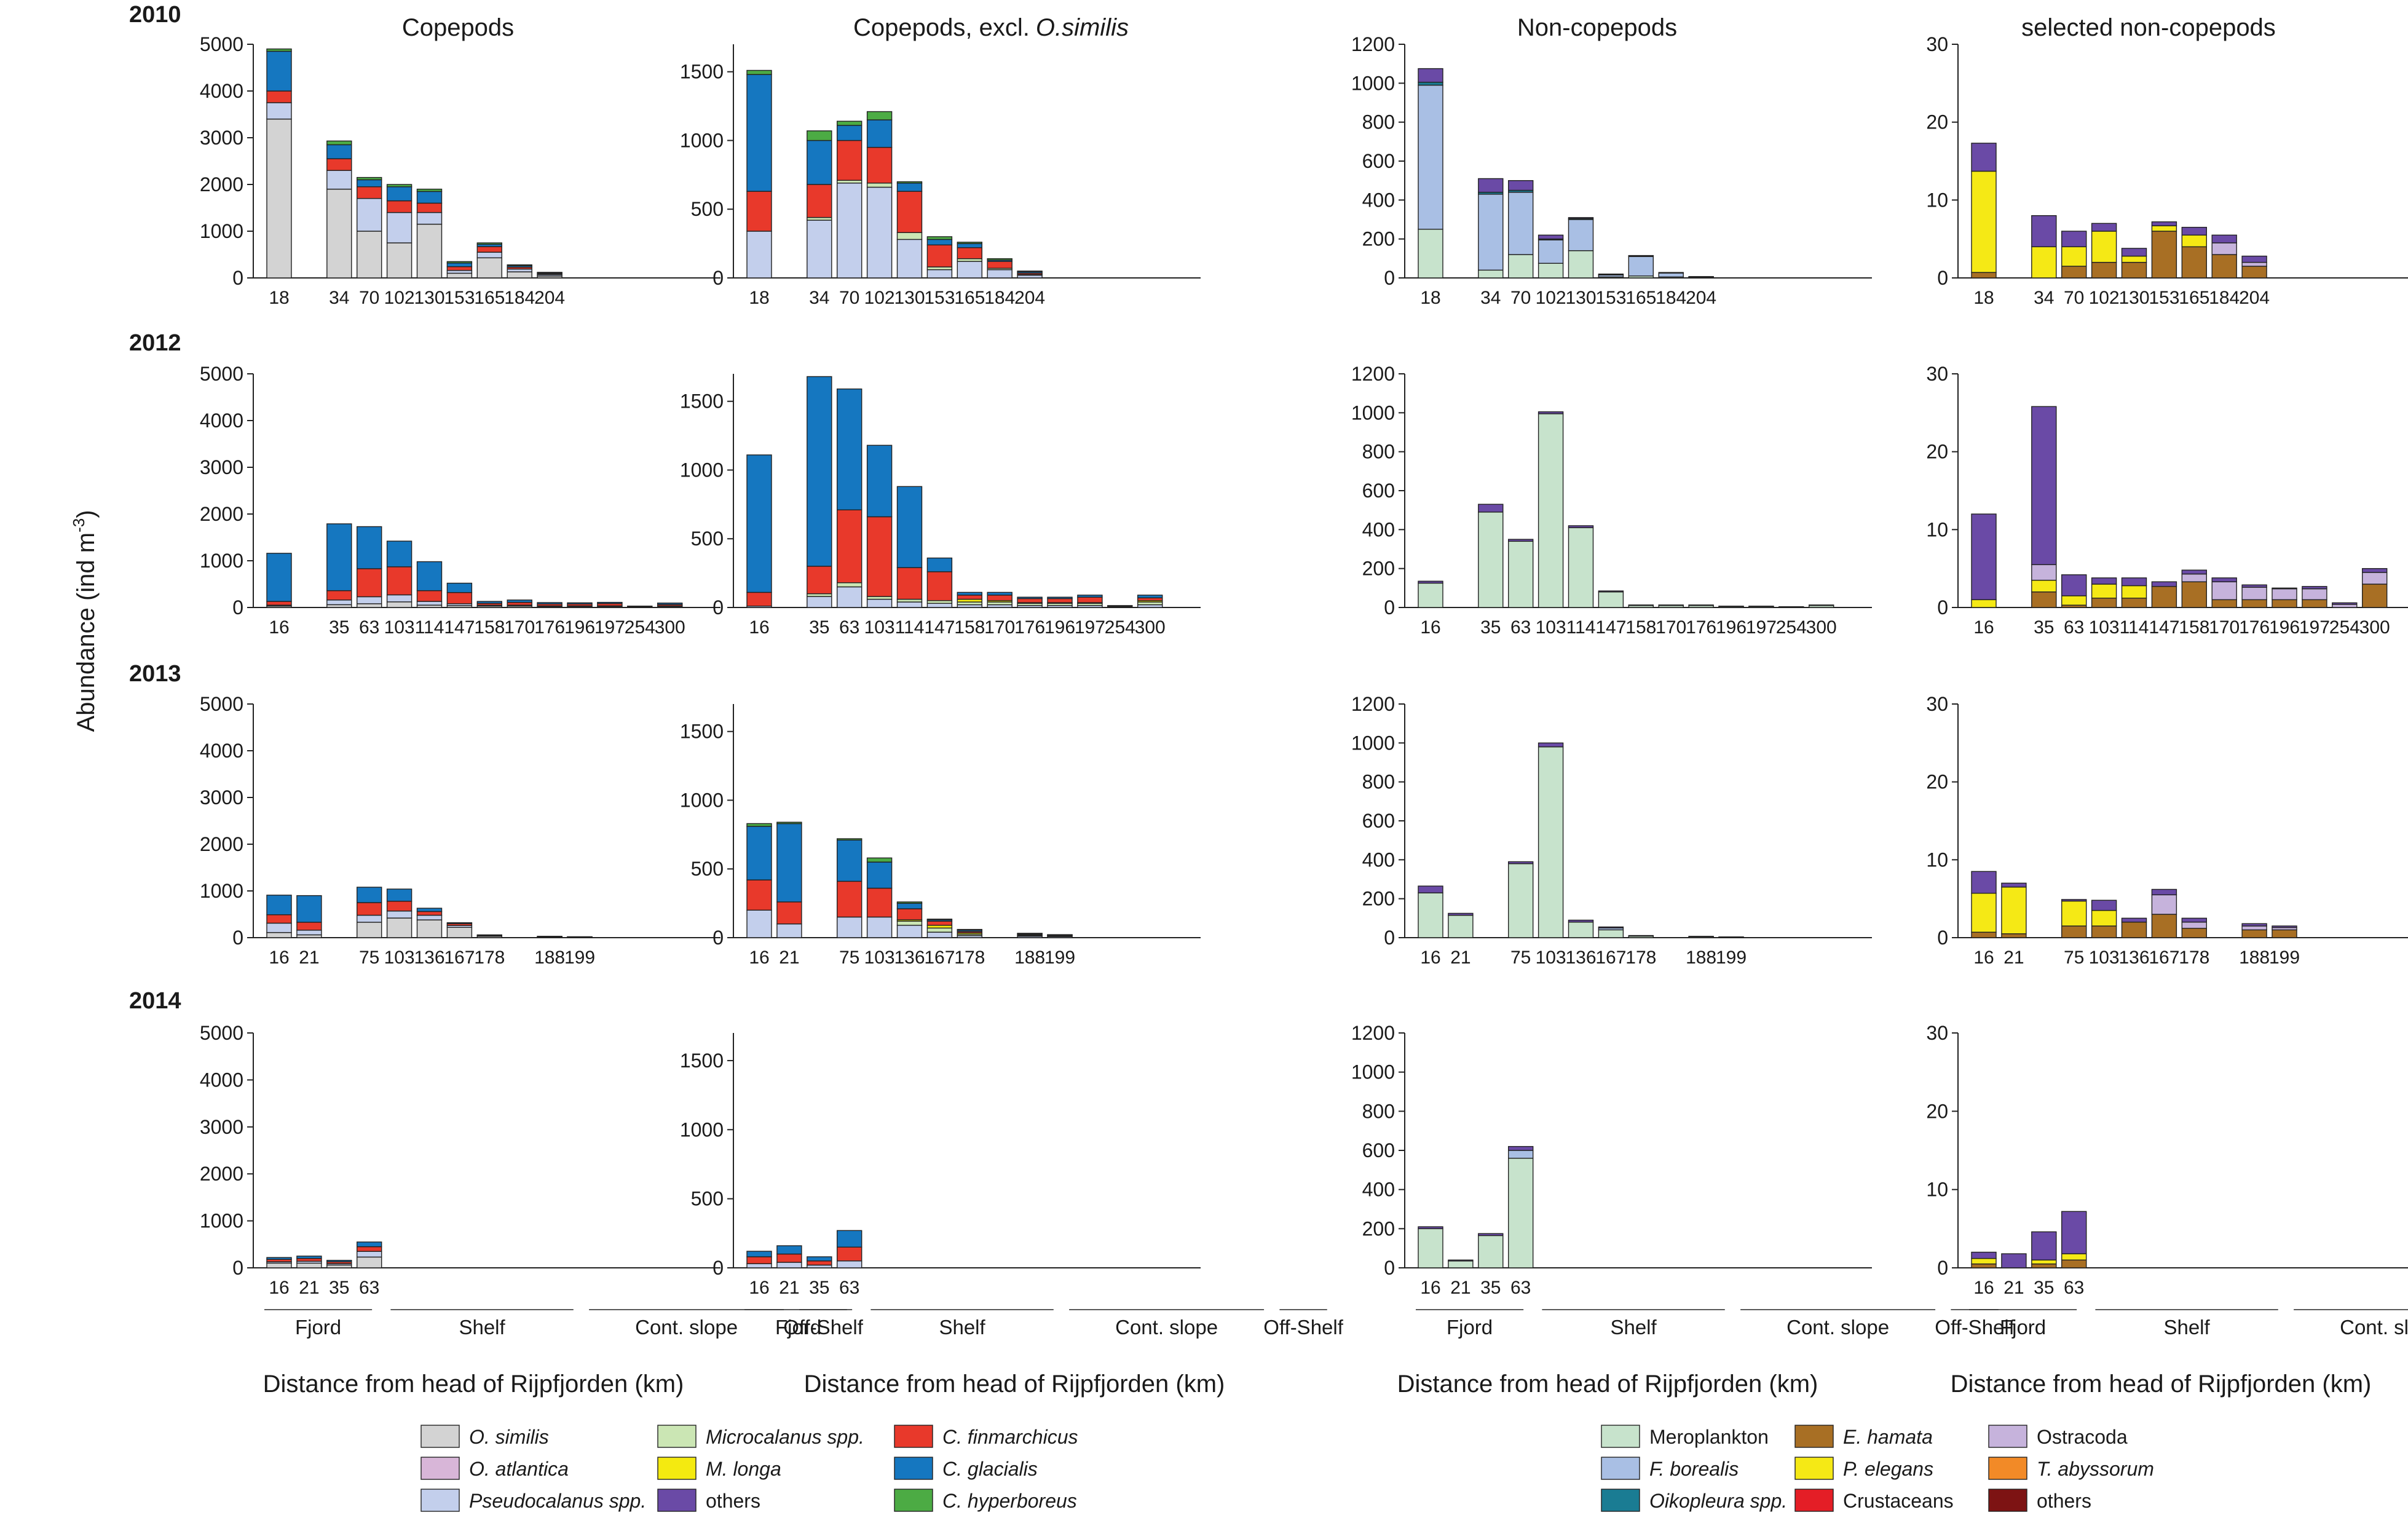  Describe the element at coordinates (2148, 27) in the screenshot. I see `column-title-selected-noncopepods: selected non-copepods` at that location.